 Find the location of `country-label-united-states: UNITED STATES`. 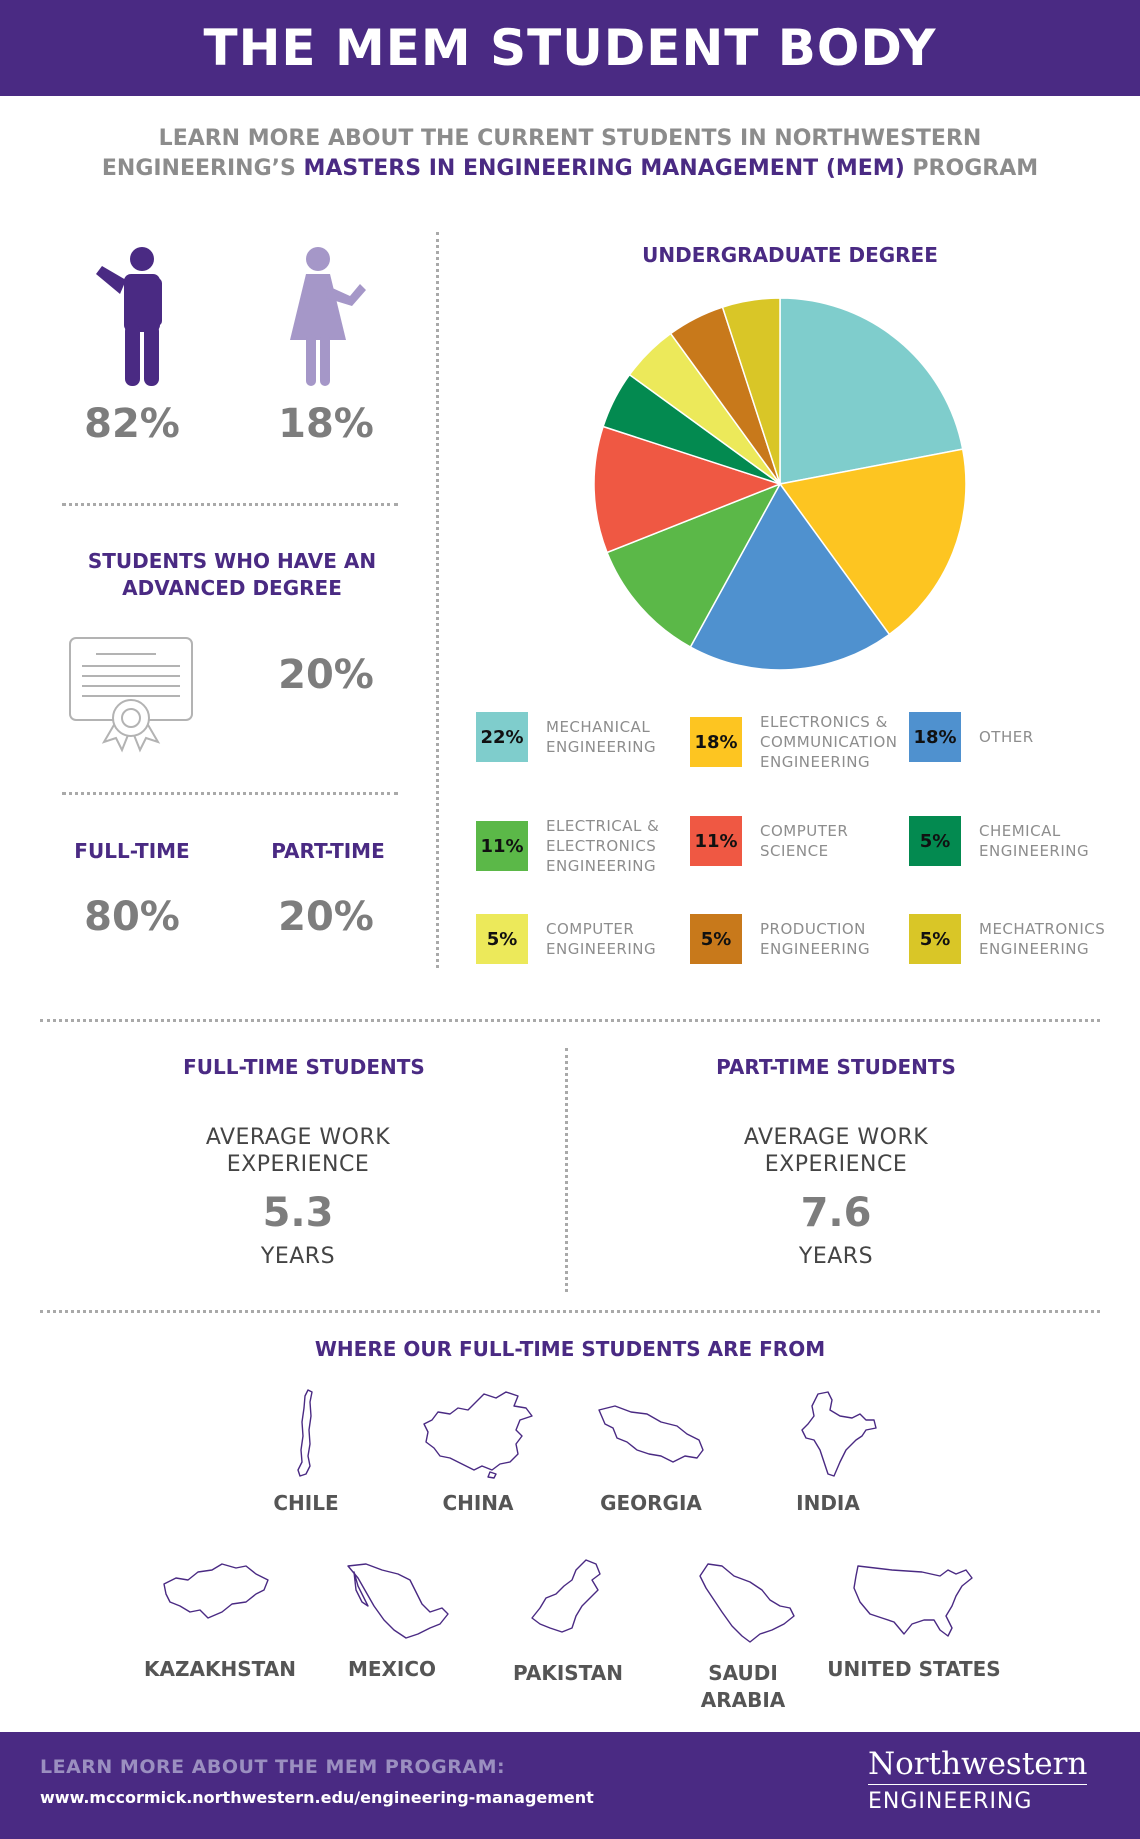

country-label-united-states: UNITED STATES is located at coordinates (914, 1669).